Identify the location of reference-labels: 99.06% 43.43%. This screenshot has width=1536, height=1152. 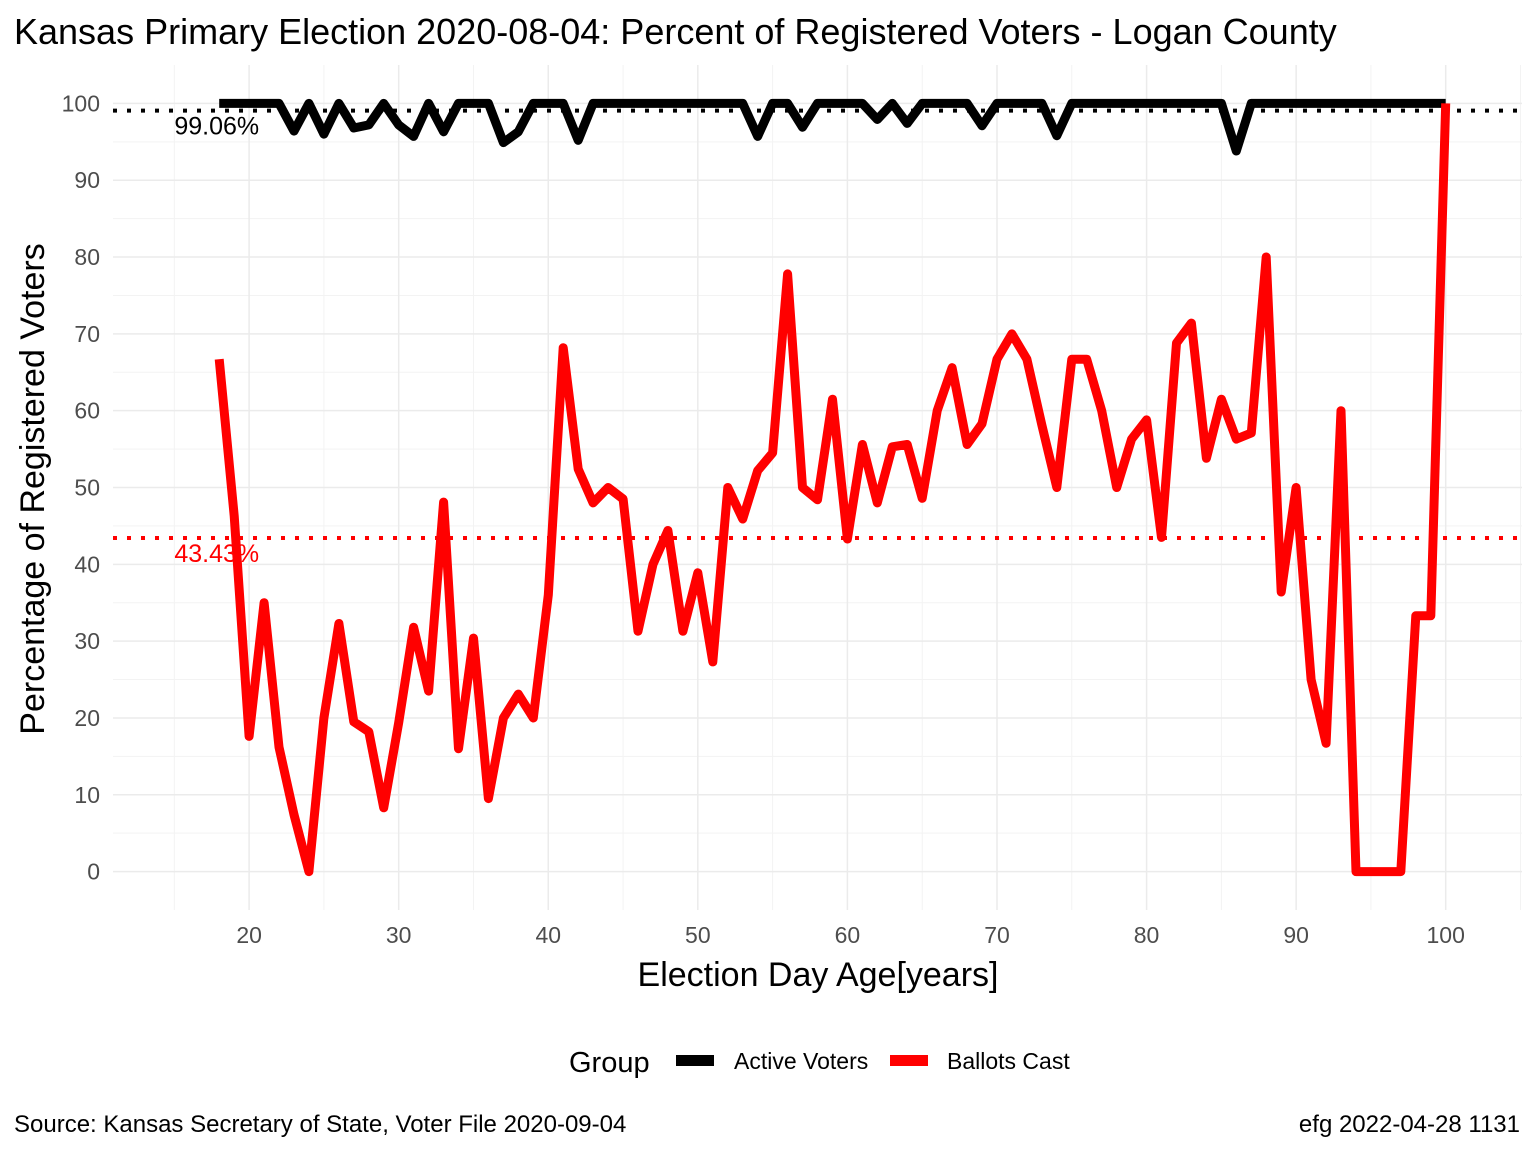
(216, 340).